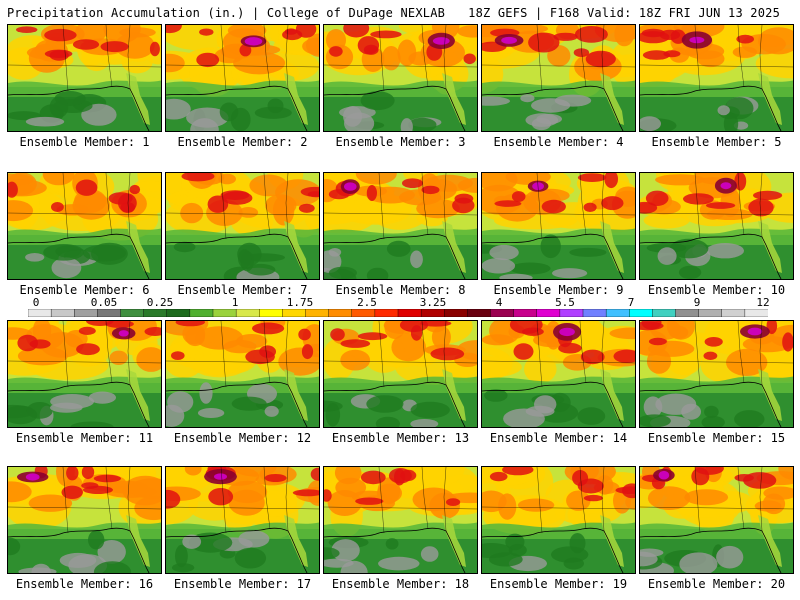 The image size is (800, 600). What do you see at coordinates (400, 438) in the screenshot?
I see `ensemble-member-label: Ensemble Member: 13` at bounding box center [400, 438].